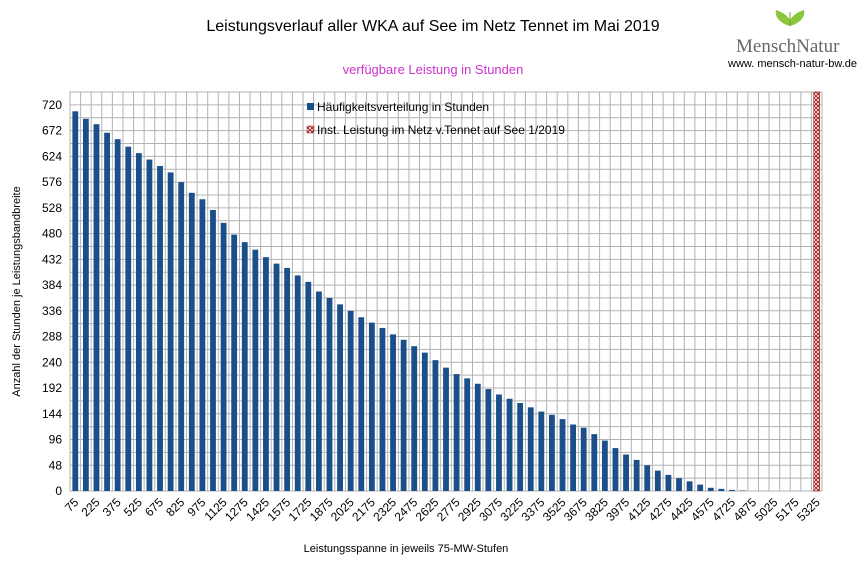 This screenshot has height=578, width=866. Describe the element at coordinates (788, 46) in the screenshot. I see `brand-name: MenschNatur` at that location.